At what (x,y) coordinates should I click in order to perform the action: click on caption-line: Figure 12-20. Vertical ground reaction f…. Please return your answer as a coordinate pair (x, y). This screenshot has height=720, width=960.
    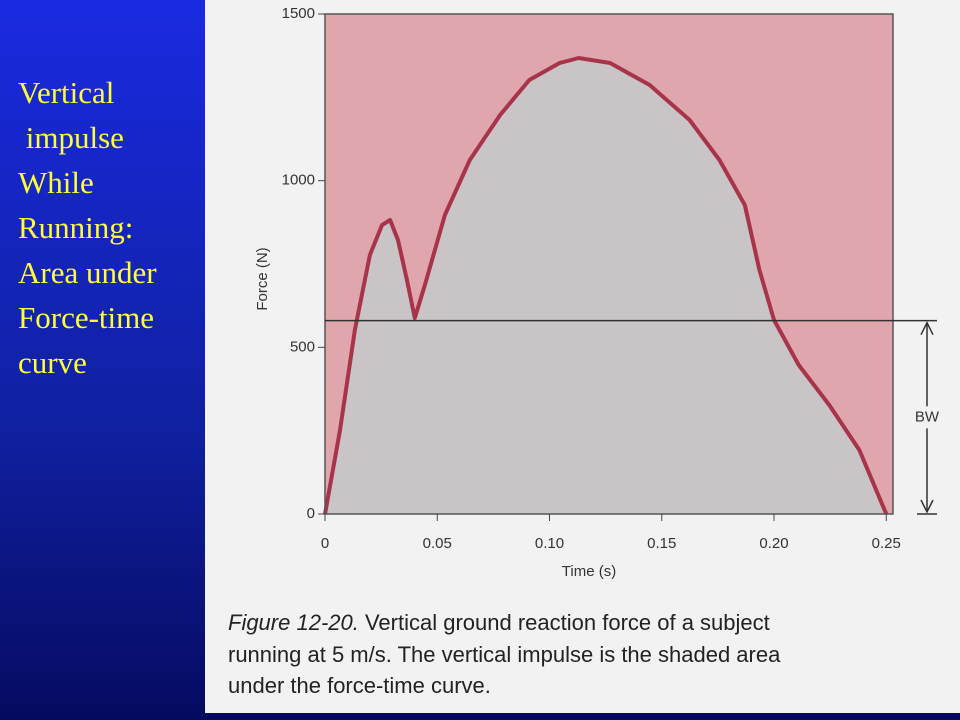
    Looking at the image, I should click on (499, 622).